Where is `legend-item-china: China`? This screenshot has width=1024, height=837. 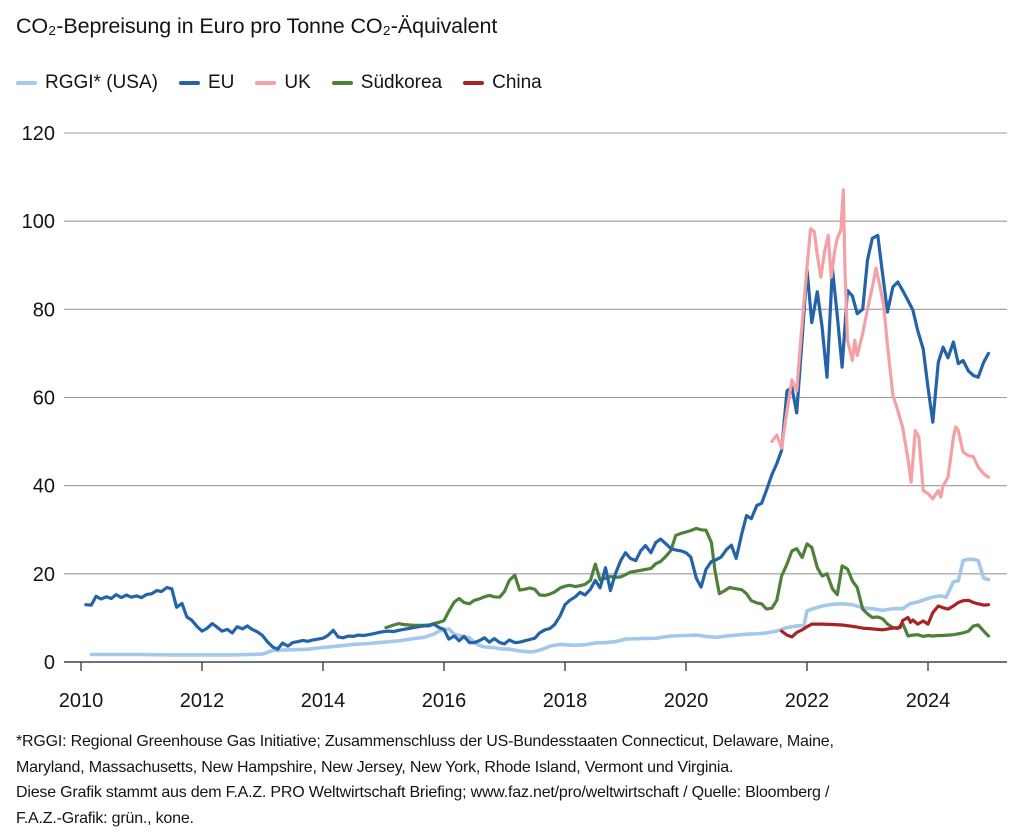
legend-item-china: China is located at coordinates (502, 83).